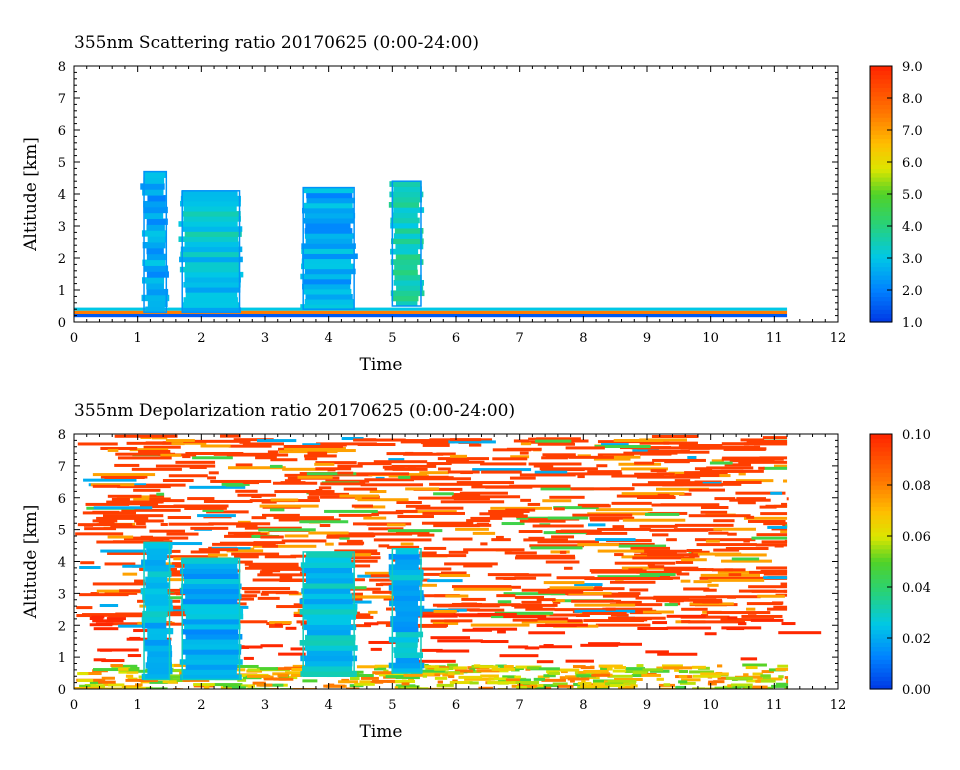  I want to click on x-tick-label: 12, so click(838, 338).